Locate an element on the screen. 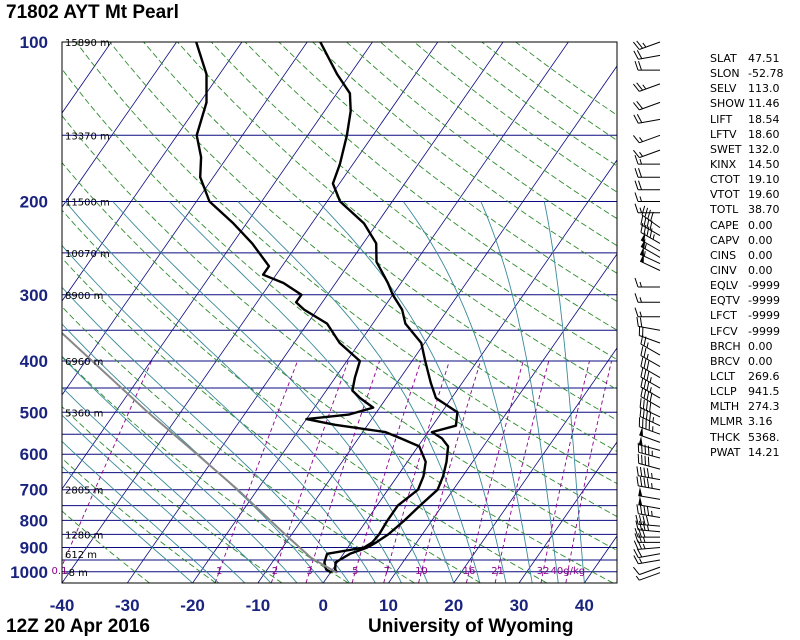 This screenshot has height=640, width=800. index-row-pwat: PWAT 14.21 is located at coordinates (746, 452).